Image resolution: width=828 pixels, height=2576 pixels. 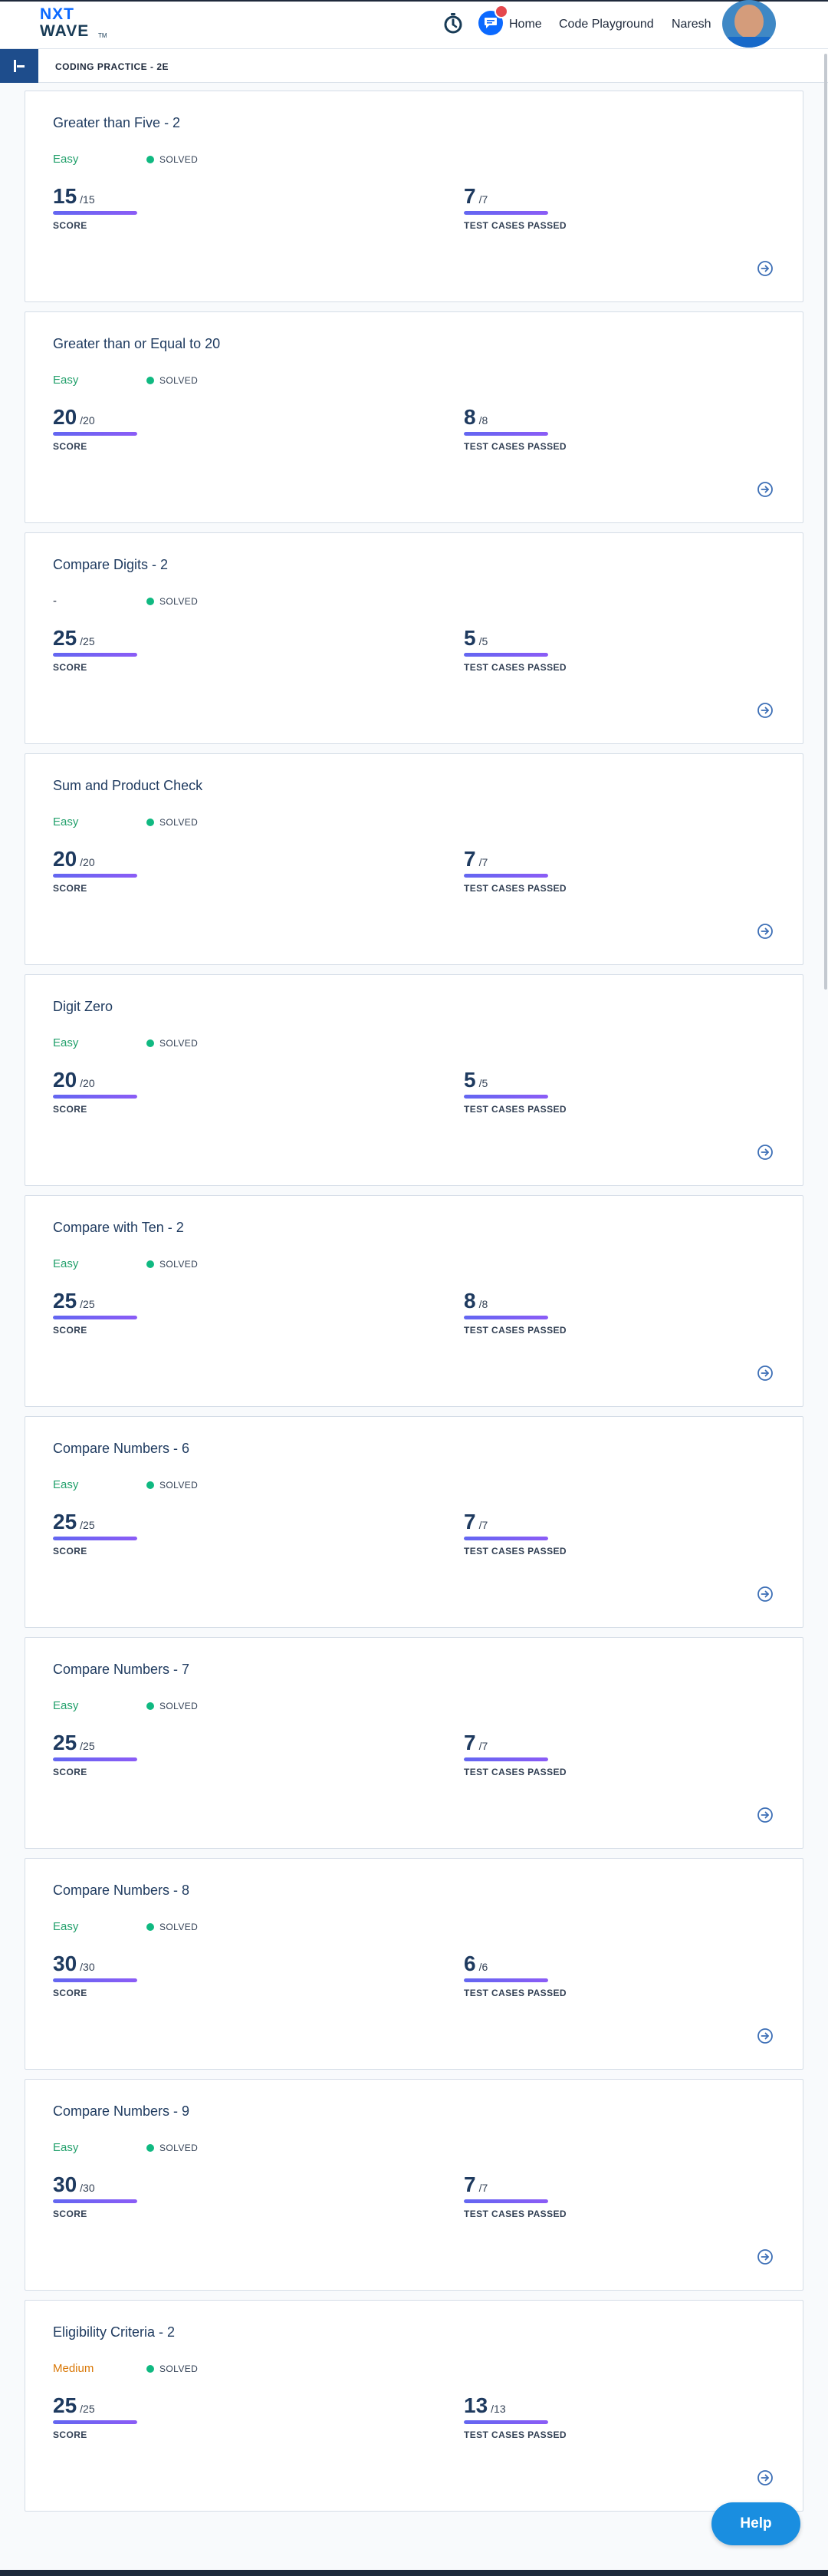 What do you see at coordinates (490, 23) in the screenshot?
I see `chat-icon` at bounding box center [490, 23].